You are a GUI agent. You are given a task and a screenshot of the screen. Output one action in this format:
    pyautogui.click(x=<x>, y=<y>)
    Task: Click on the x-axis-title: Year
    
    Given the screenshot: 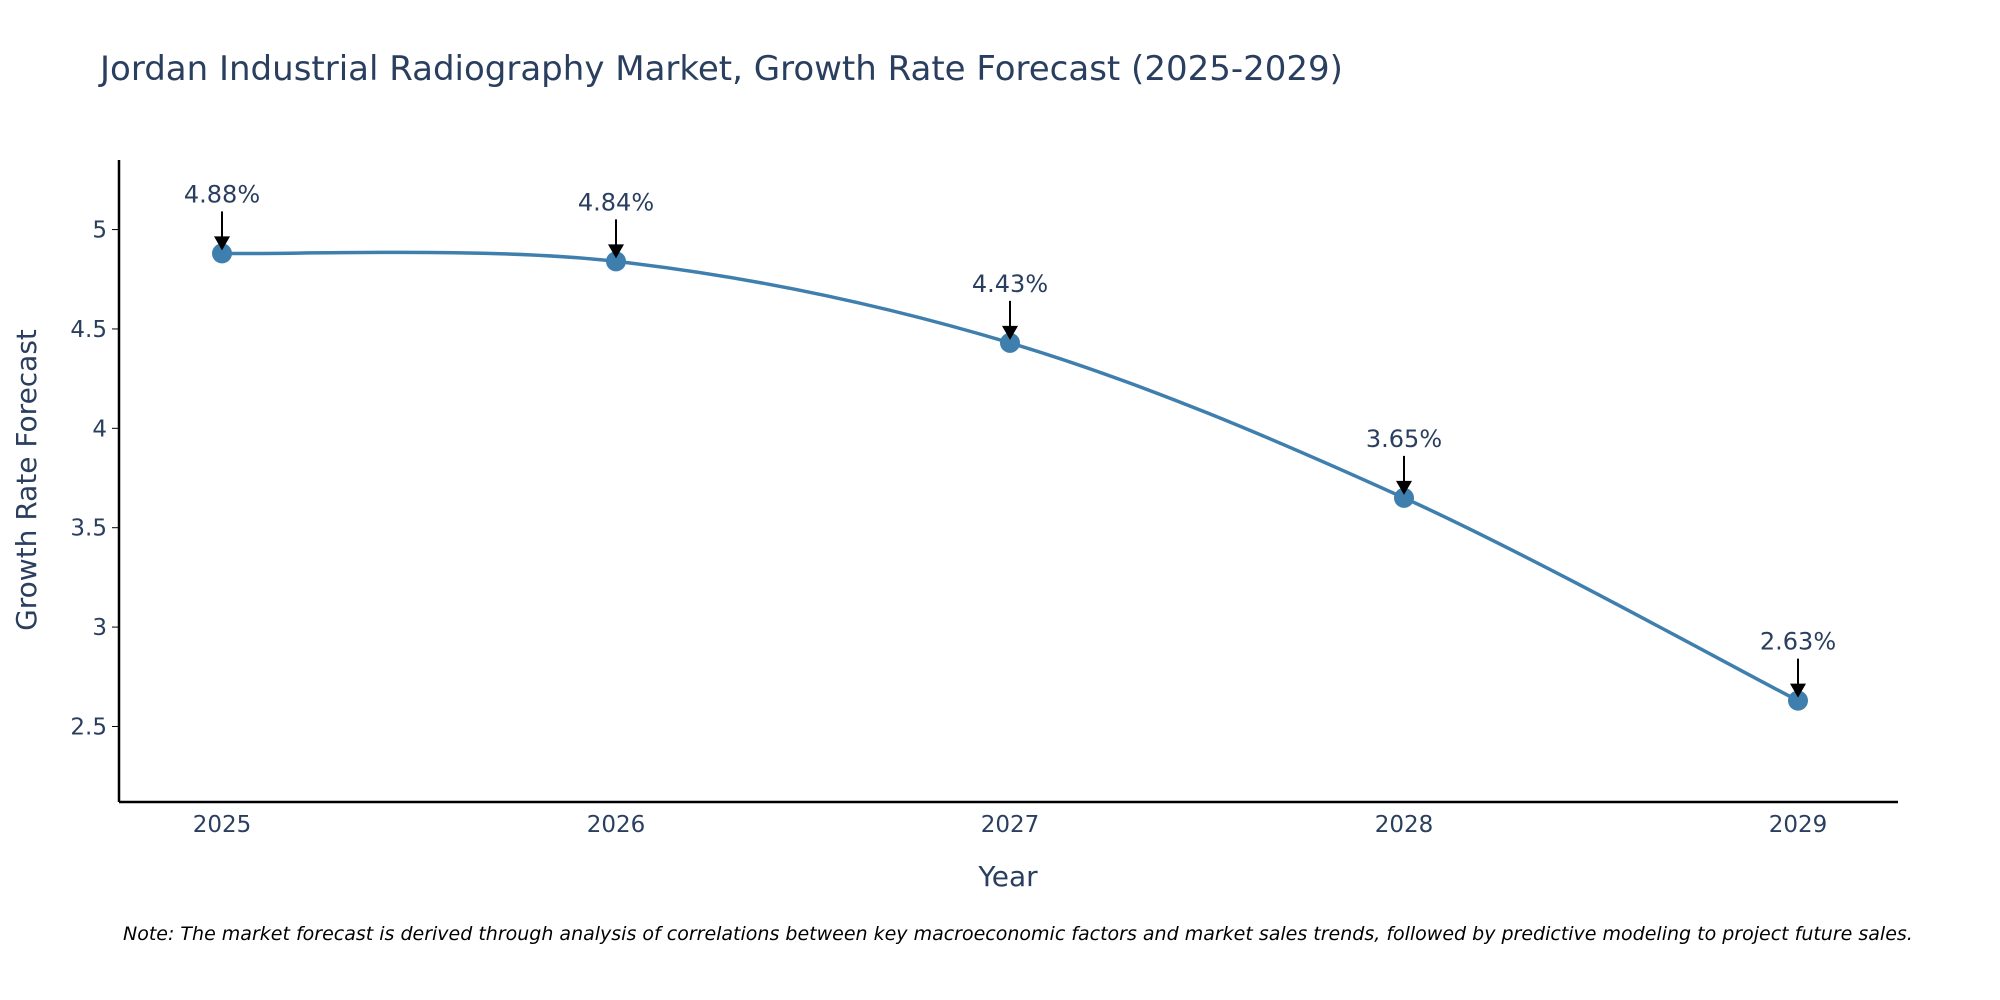 What is the action you would take?
    pyautogui.click(x=1007, y=876)
    